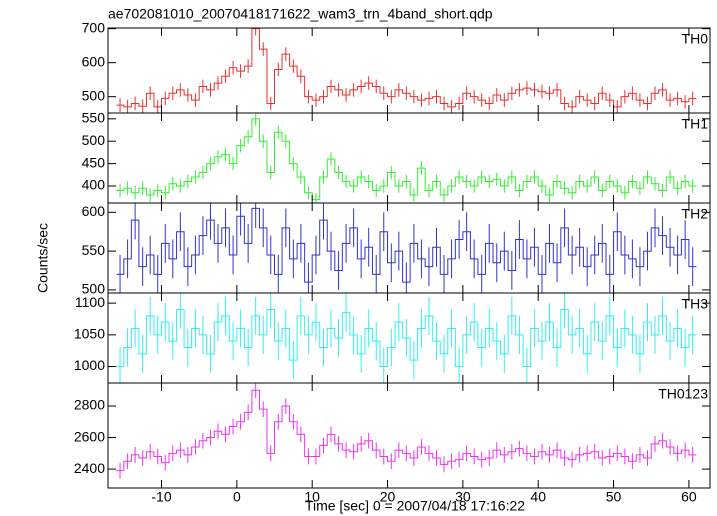 This screenshot has width=717, height=516. What do you see at coordinates (43, 258) in the screenshot?
I see `y-axis-label: Counts/sec` at bounding box center [43, 258].